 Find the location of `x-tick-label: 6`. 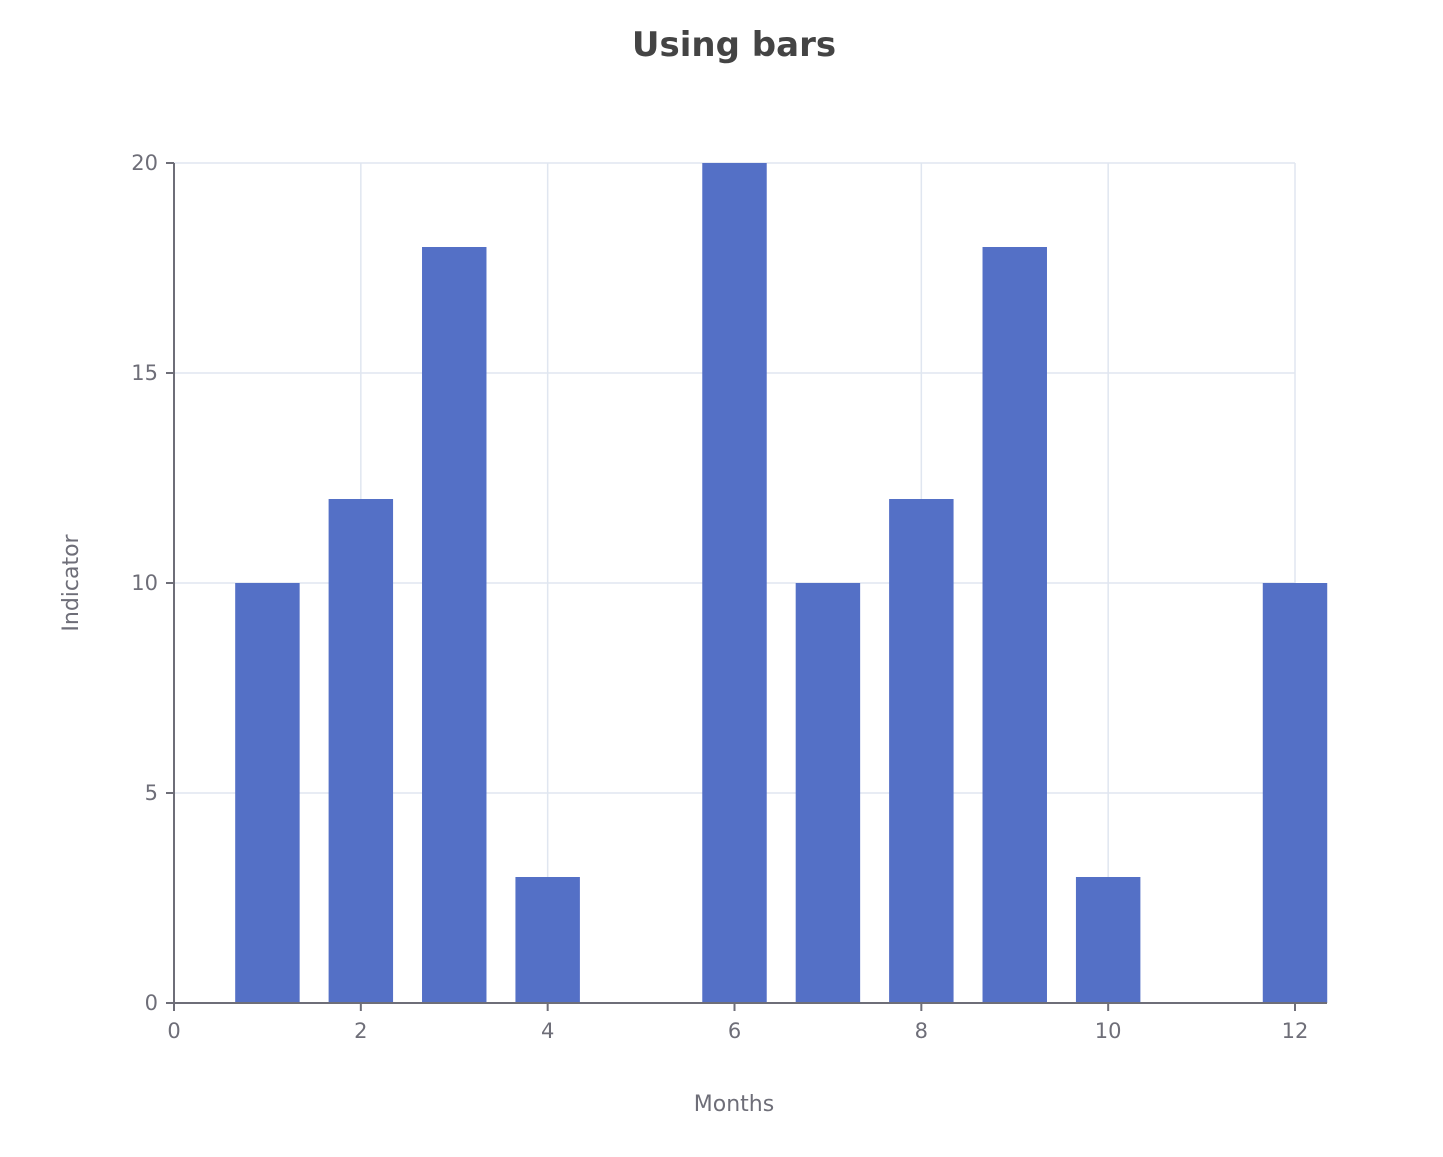

x-tick-label: 6 is located at coordinates (734, 1031).